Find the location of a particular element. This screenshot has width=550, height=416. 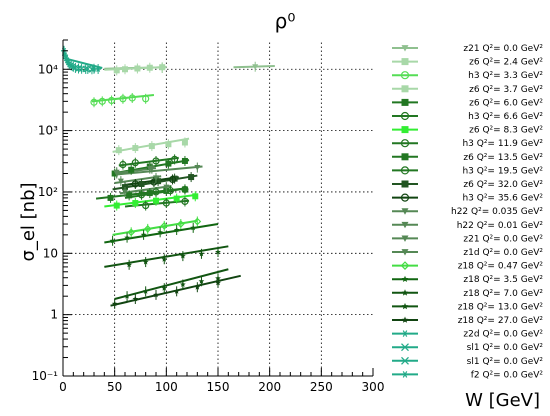

legend-label: z18 Q²= 13.0 GeV² is located at coordinates (501, 307).